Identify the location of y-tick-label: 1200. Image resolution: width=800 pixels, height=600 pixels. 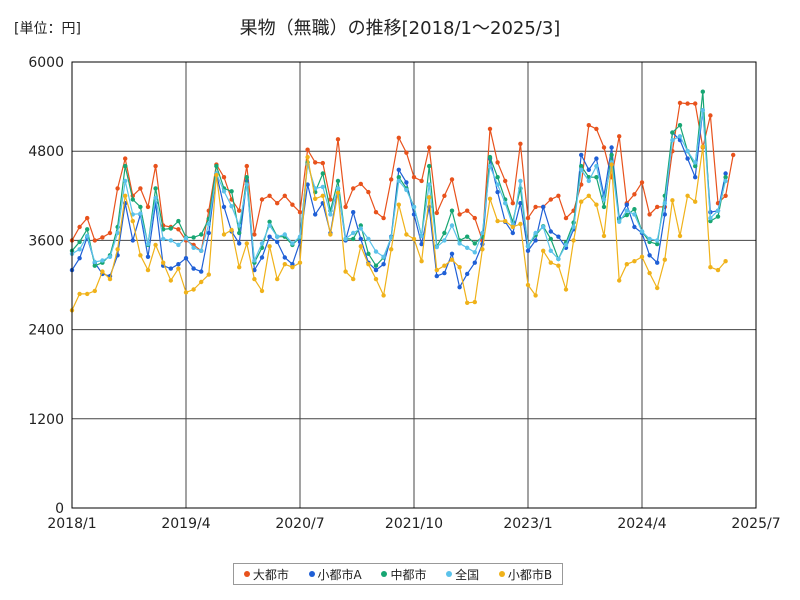
(46, 420).